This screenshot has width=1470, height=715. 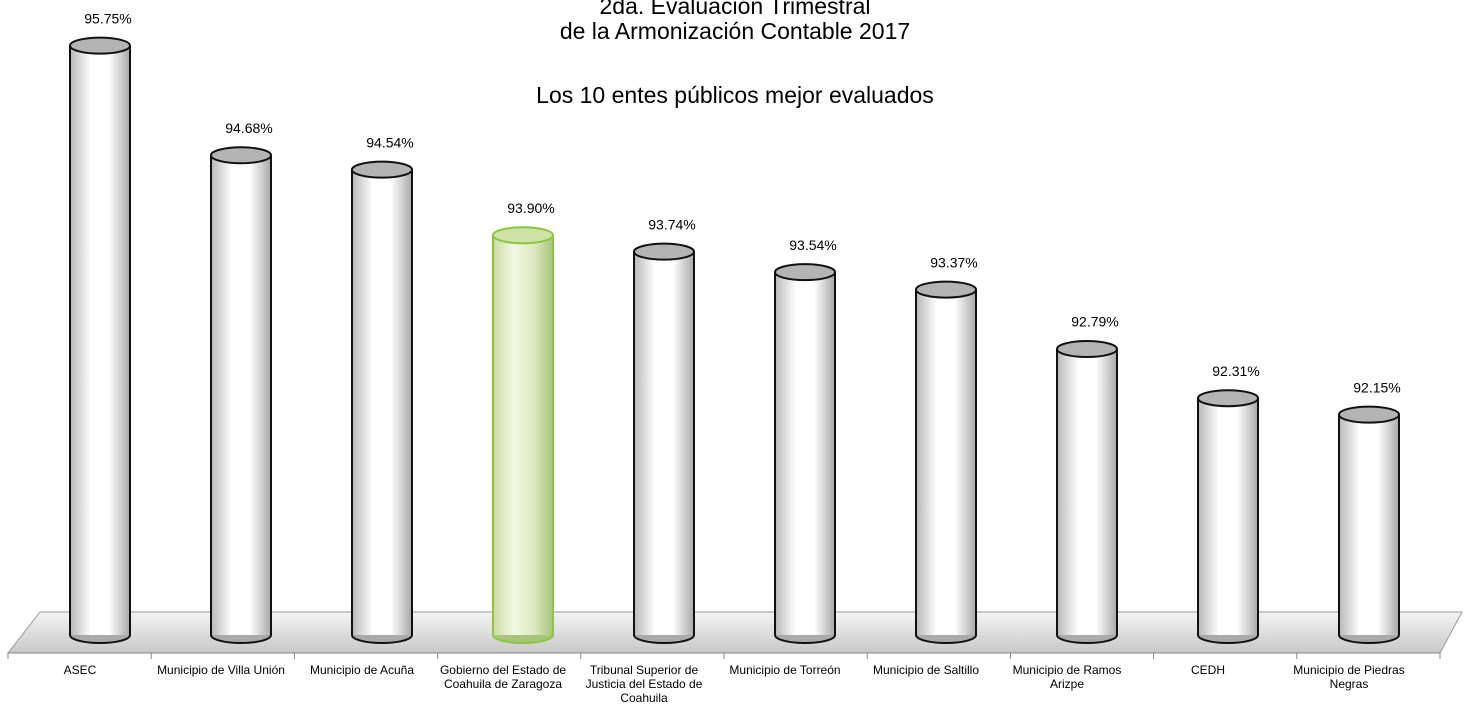 I want to click on x-tick-label: ASEC, so click(x=80, y=670).